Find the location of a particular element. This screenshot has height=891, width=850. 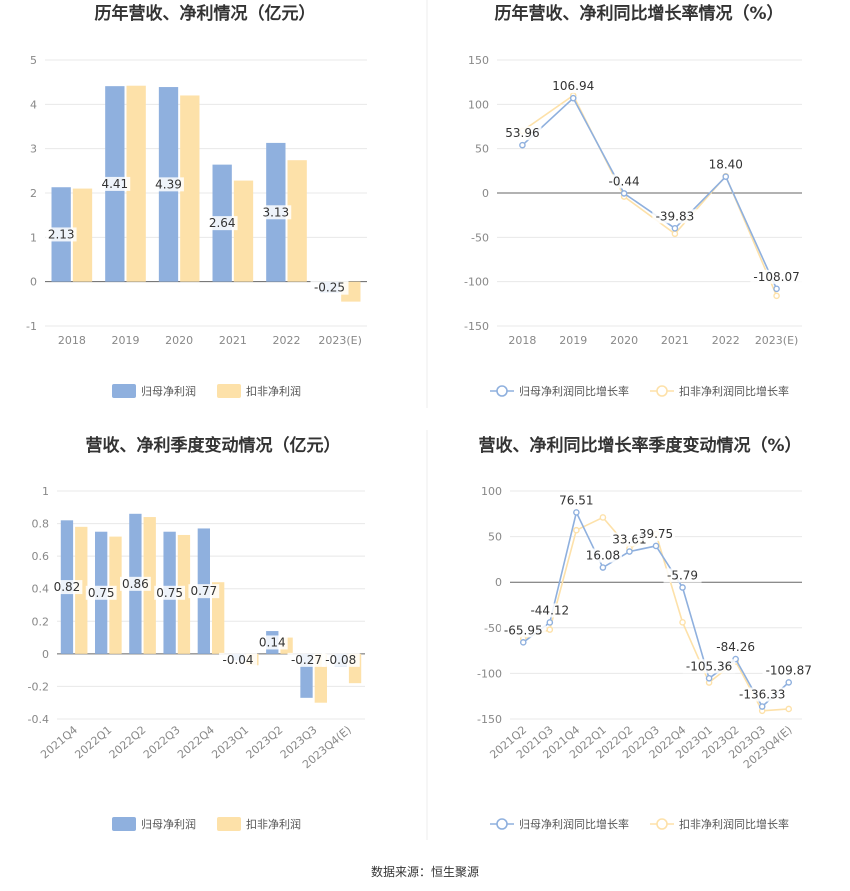

data-label: -0.25 is located at coordinates (329, 288).